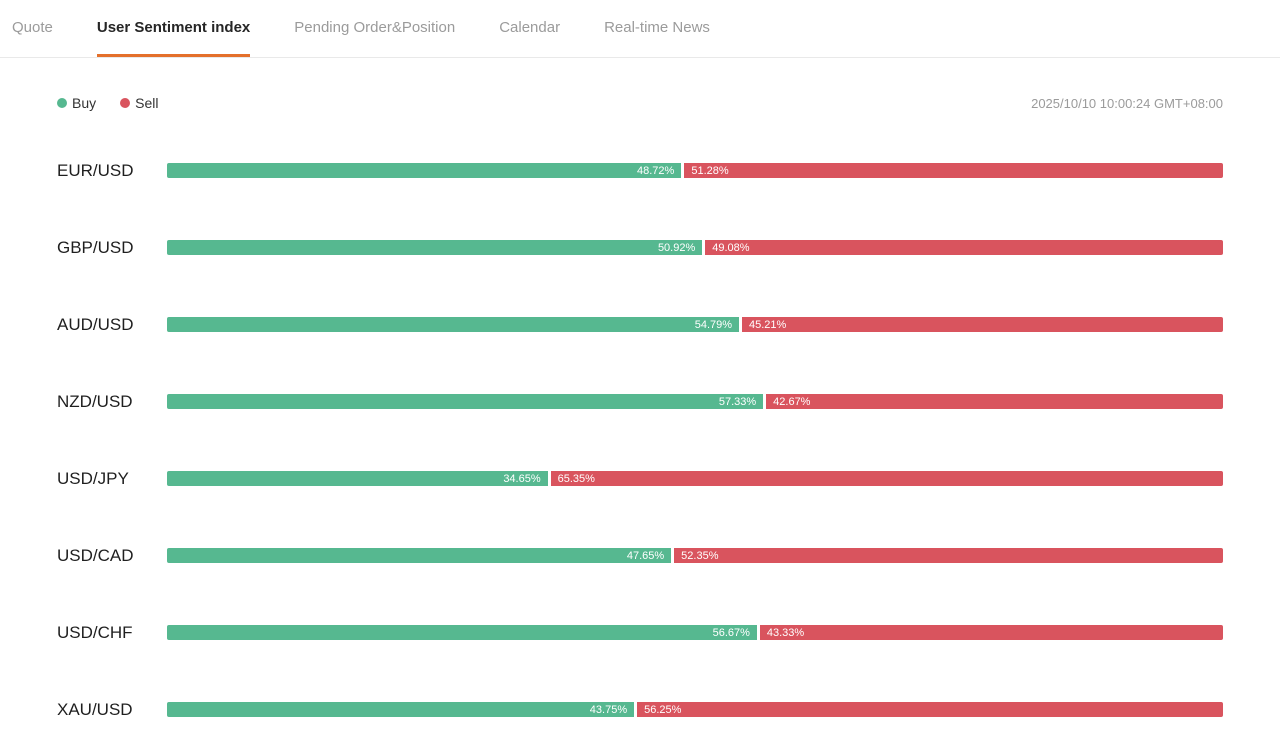 This screenshot has height=740, width=1280. Describe the element at coordinates (424, 170) in the screenshot. I see `buy-bar-segment: 48.72%` at that location.